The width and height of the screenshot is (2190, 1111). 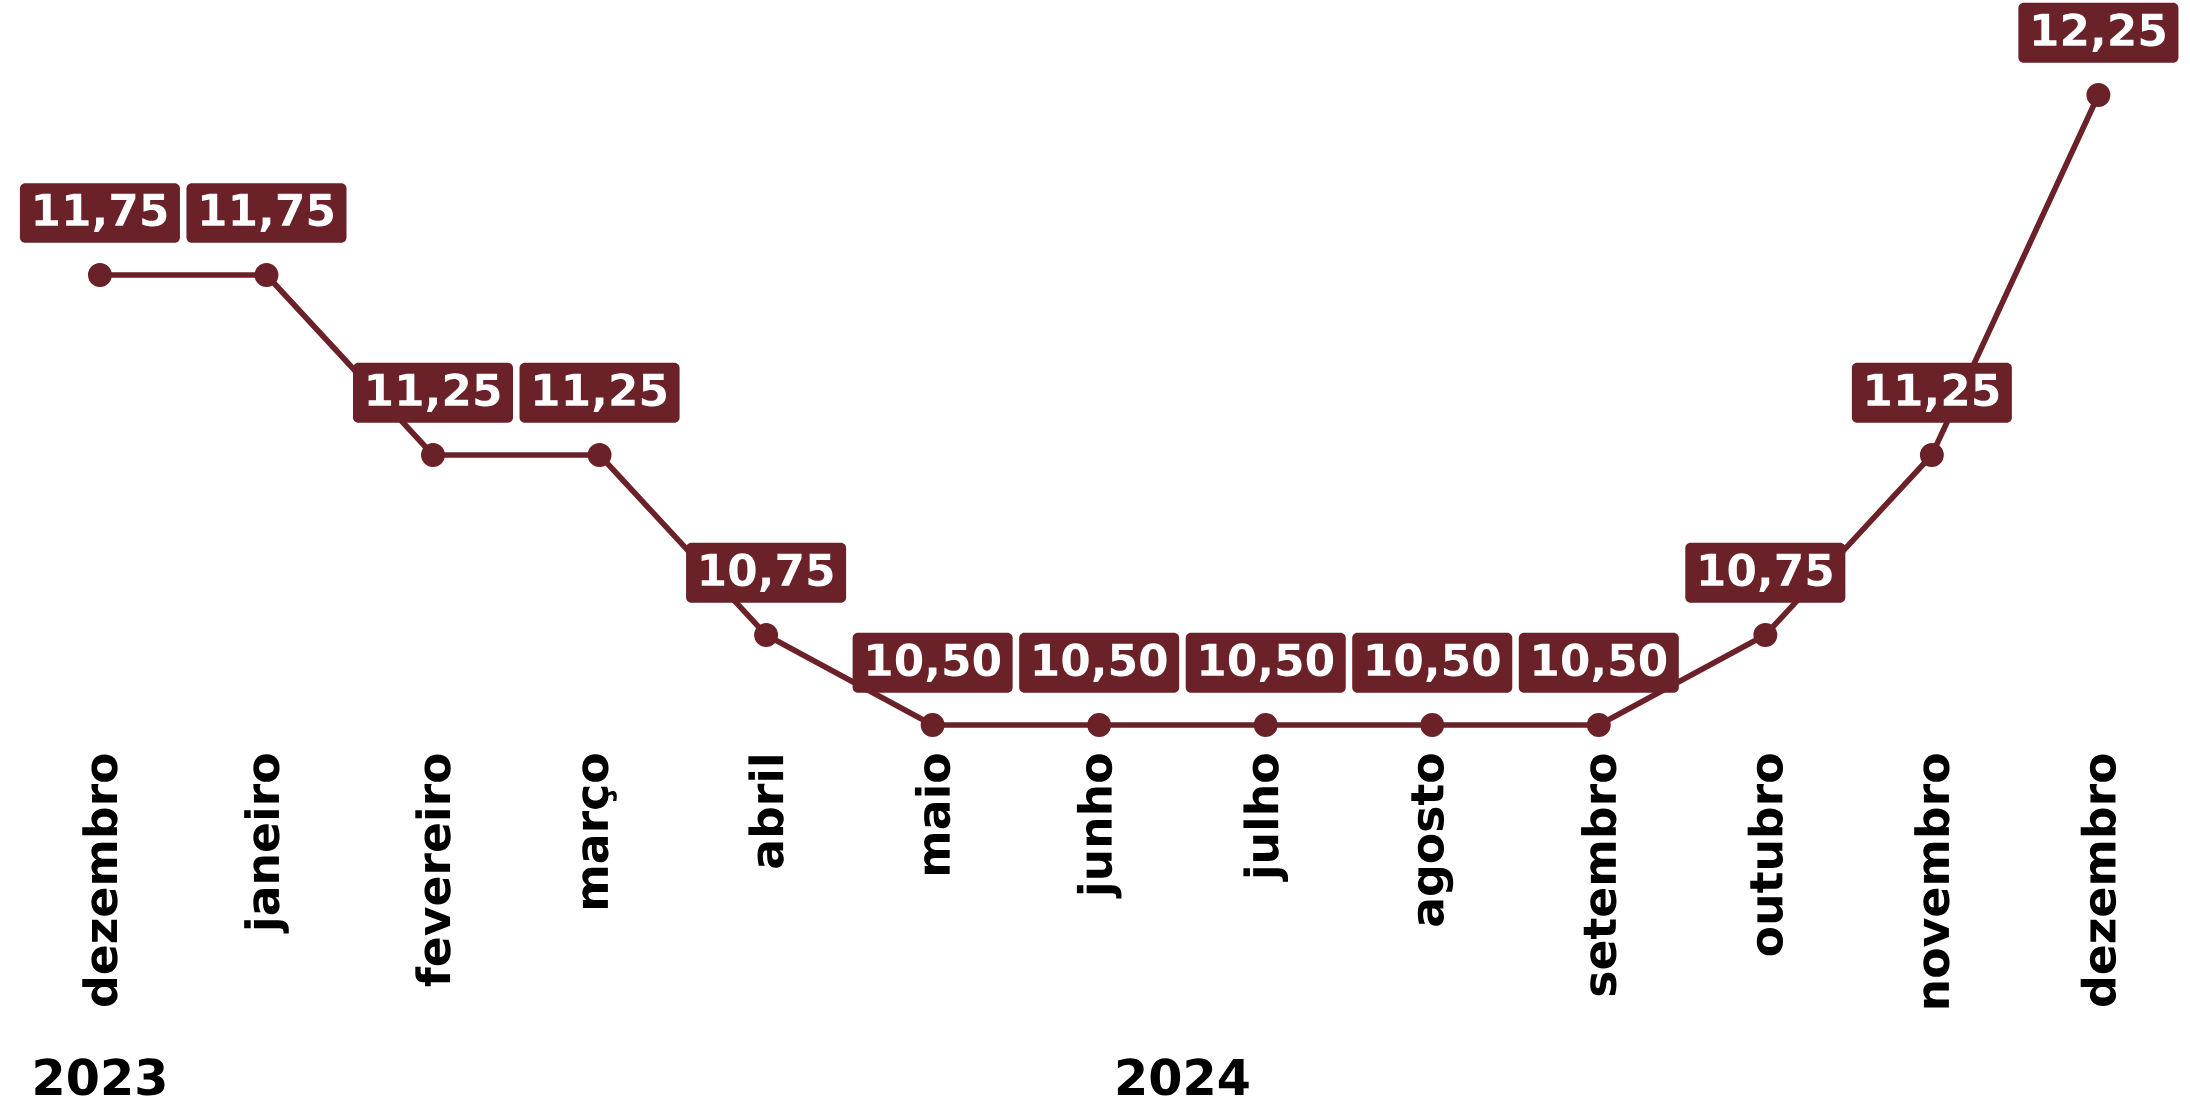 What do you see at coordinates (2099, 33) in the screenshot?
I see `data-label: 12,25` at bounding box center [2099, 33].